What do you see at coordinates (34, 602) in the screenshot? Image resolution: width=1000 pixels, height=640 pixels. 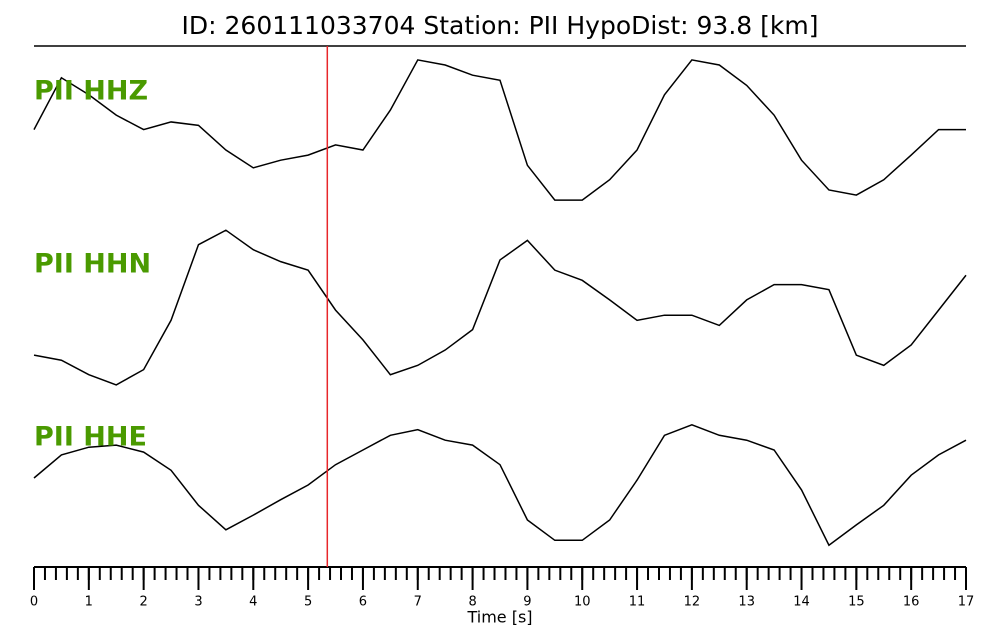 I see `x-tick-label: 0` at bounding box center [34, 602].